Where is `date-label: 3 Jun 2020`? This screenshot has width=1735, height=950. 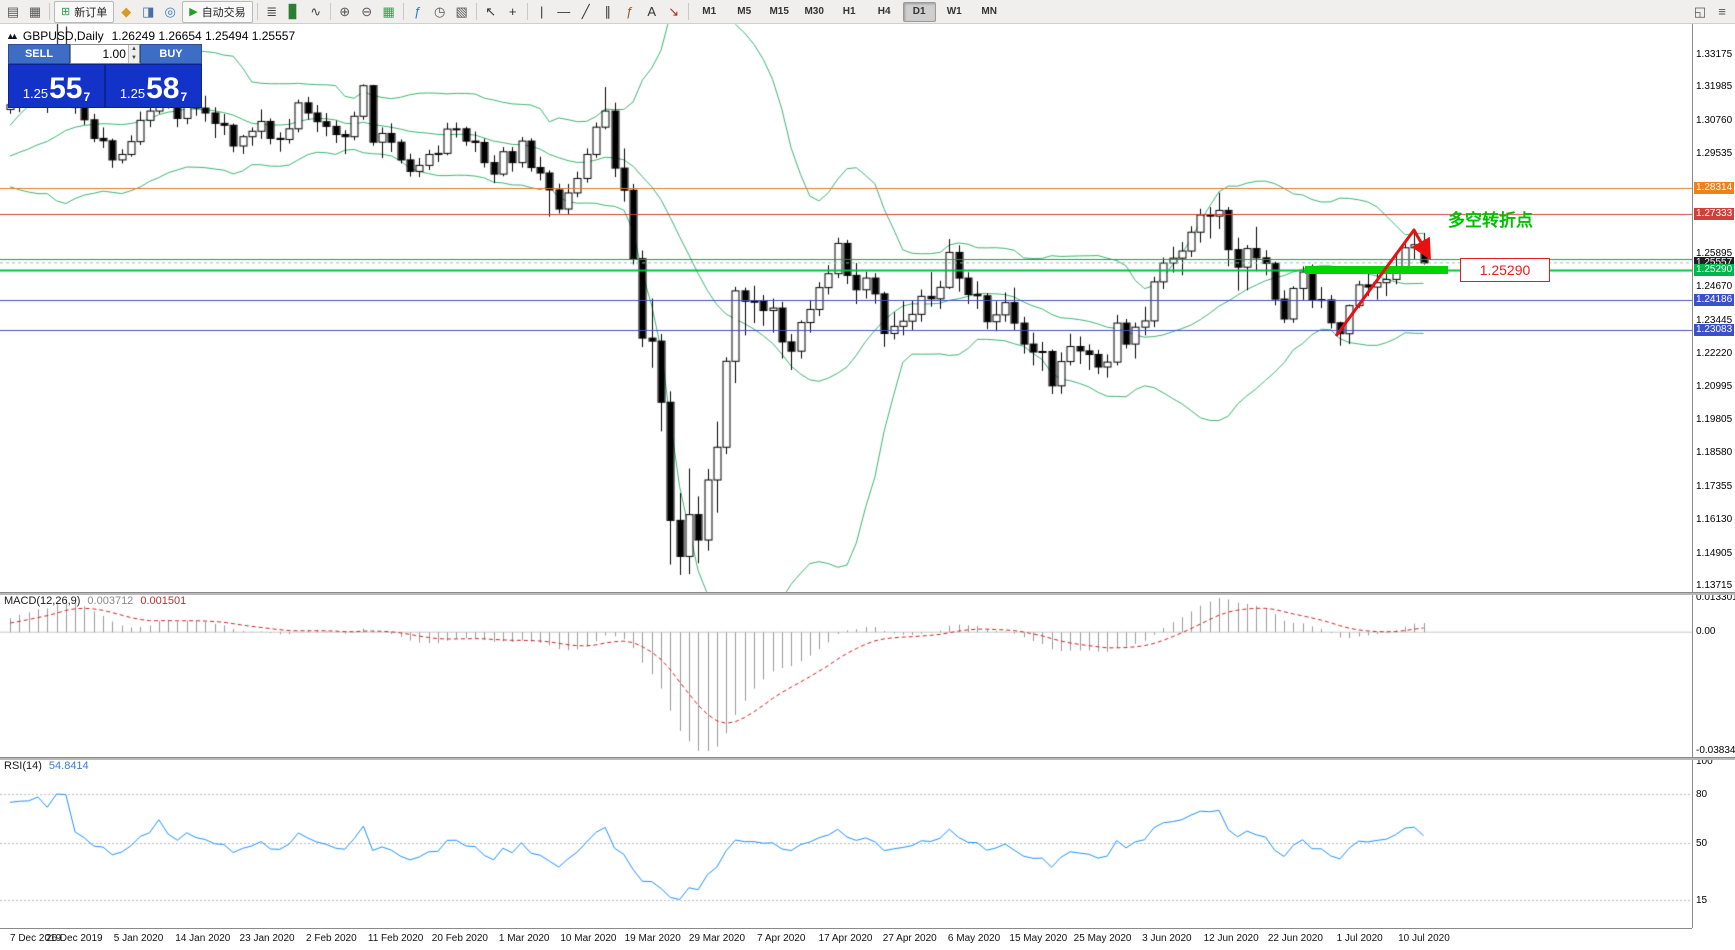 date-label: 3 Jun 2020 is located at coordinates (1167, 938).